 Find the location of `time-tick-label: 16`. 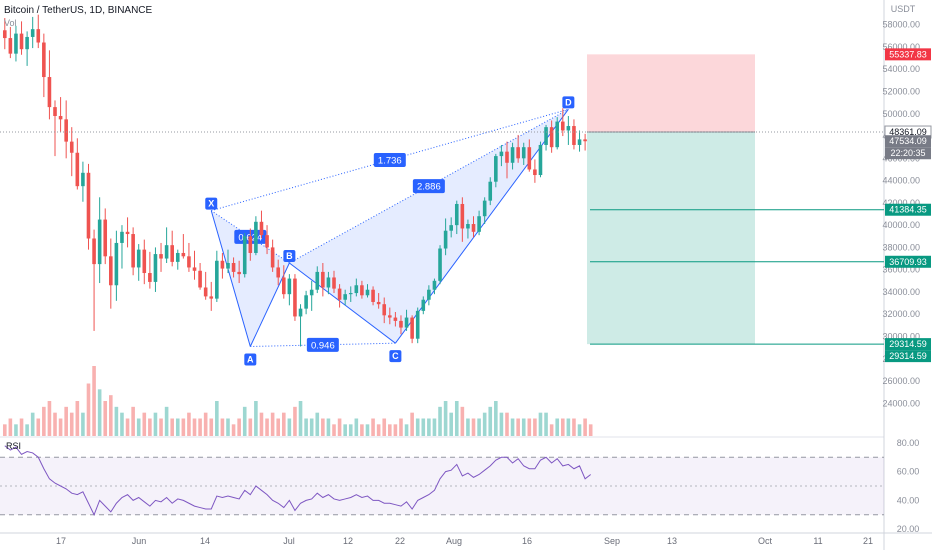

time-tick-label: 16 is located at coordinates (527, 541).